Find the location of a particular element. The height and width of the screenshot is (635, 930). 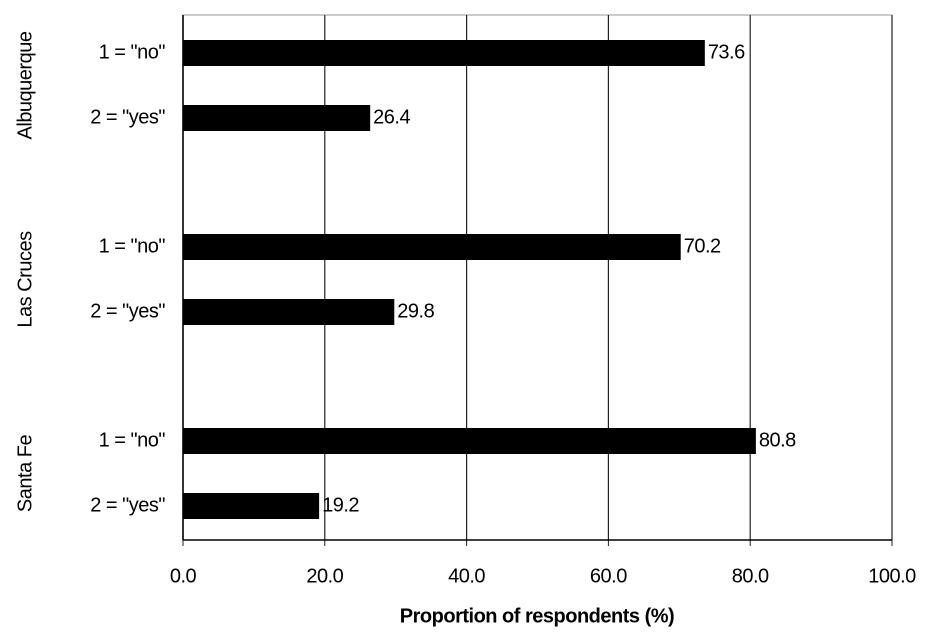

group-label: Albuquerque is located at coordinates (25, 85).